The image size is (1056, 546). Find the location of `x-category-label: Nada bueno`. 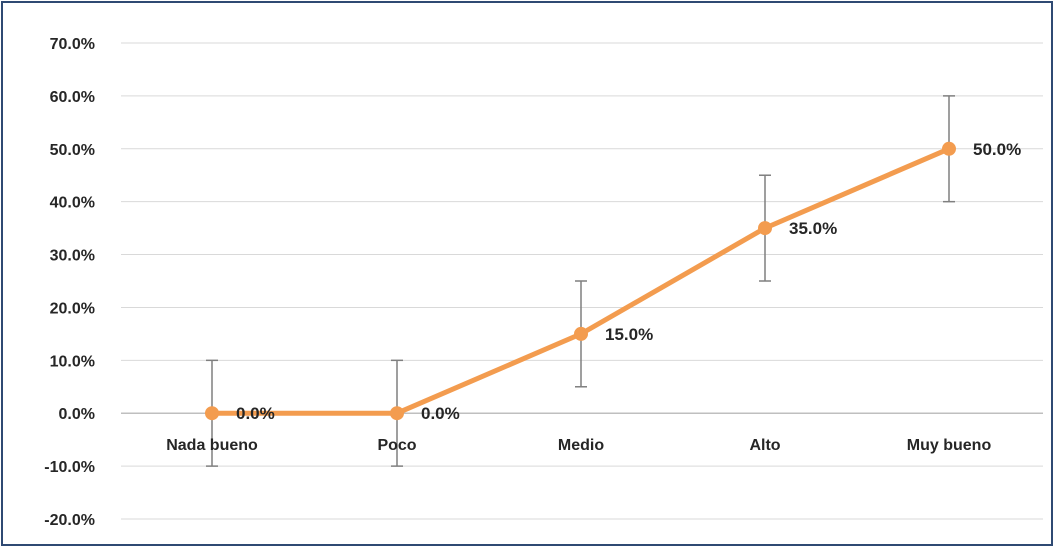

x-category-label: Nada bueno is located at coordinates (212, 445).